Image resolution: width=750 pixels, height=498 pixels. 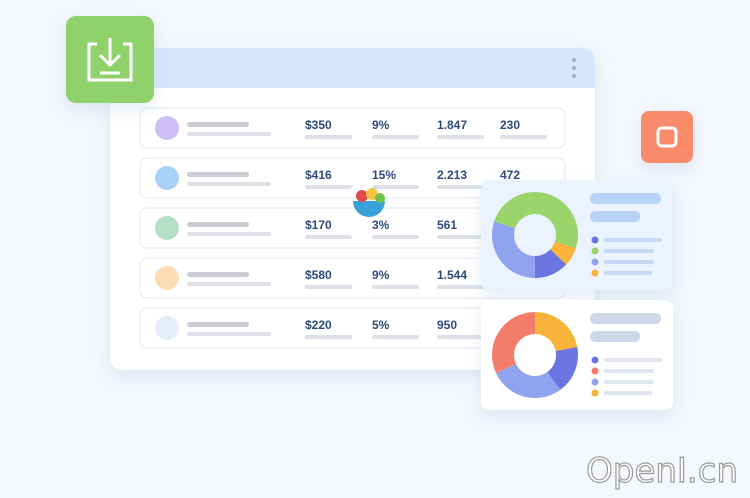 What do you see at coordinates (381, 325) in the screenshot?
I see `cell-value: 5%` at bounding box center [381, 325].